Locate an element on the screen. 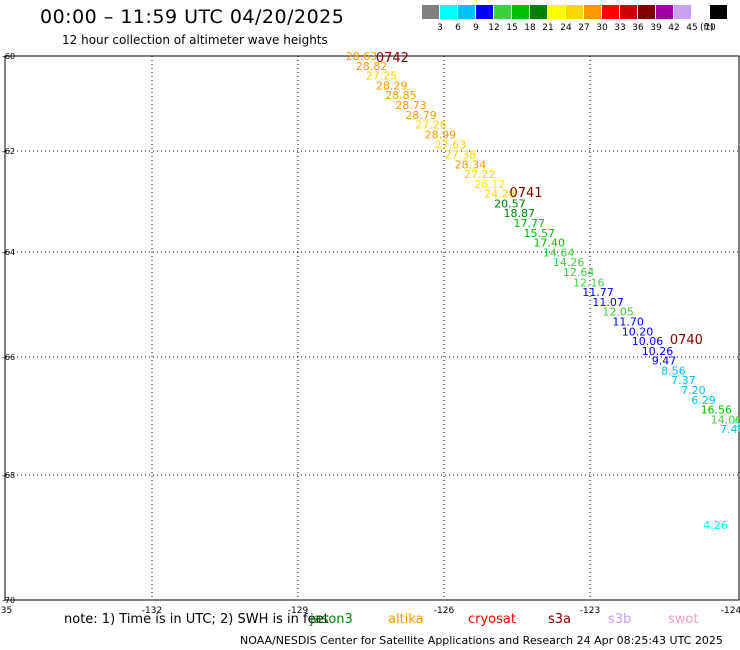  wave-height-value: 26.12 is located at coordinates (490, 184).